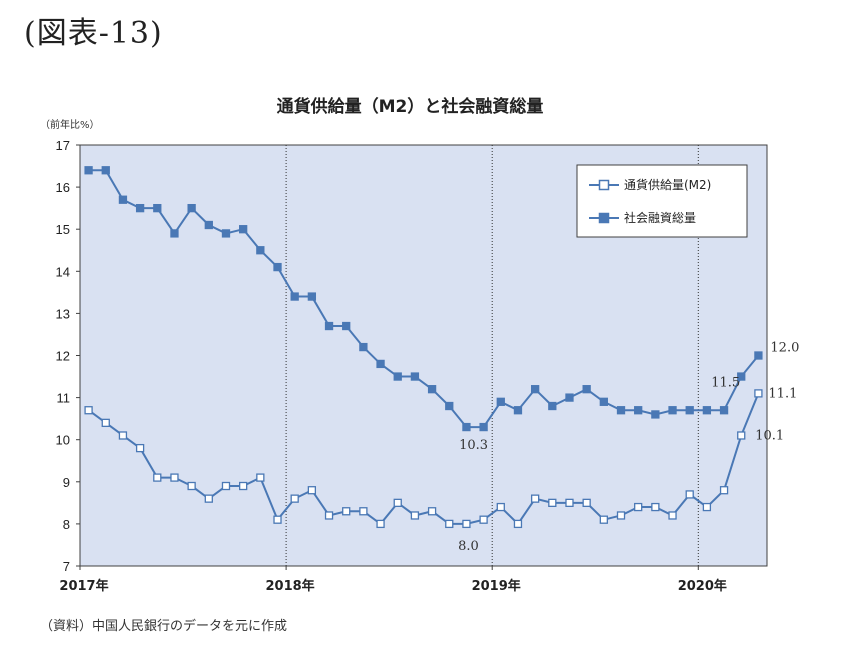  I want to click on y-tick-label: 17, so click(63, 145).